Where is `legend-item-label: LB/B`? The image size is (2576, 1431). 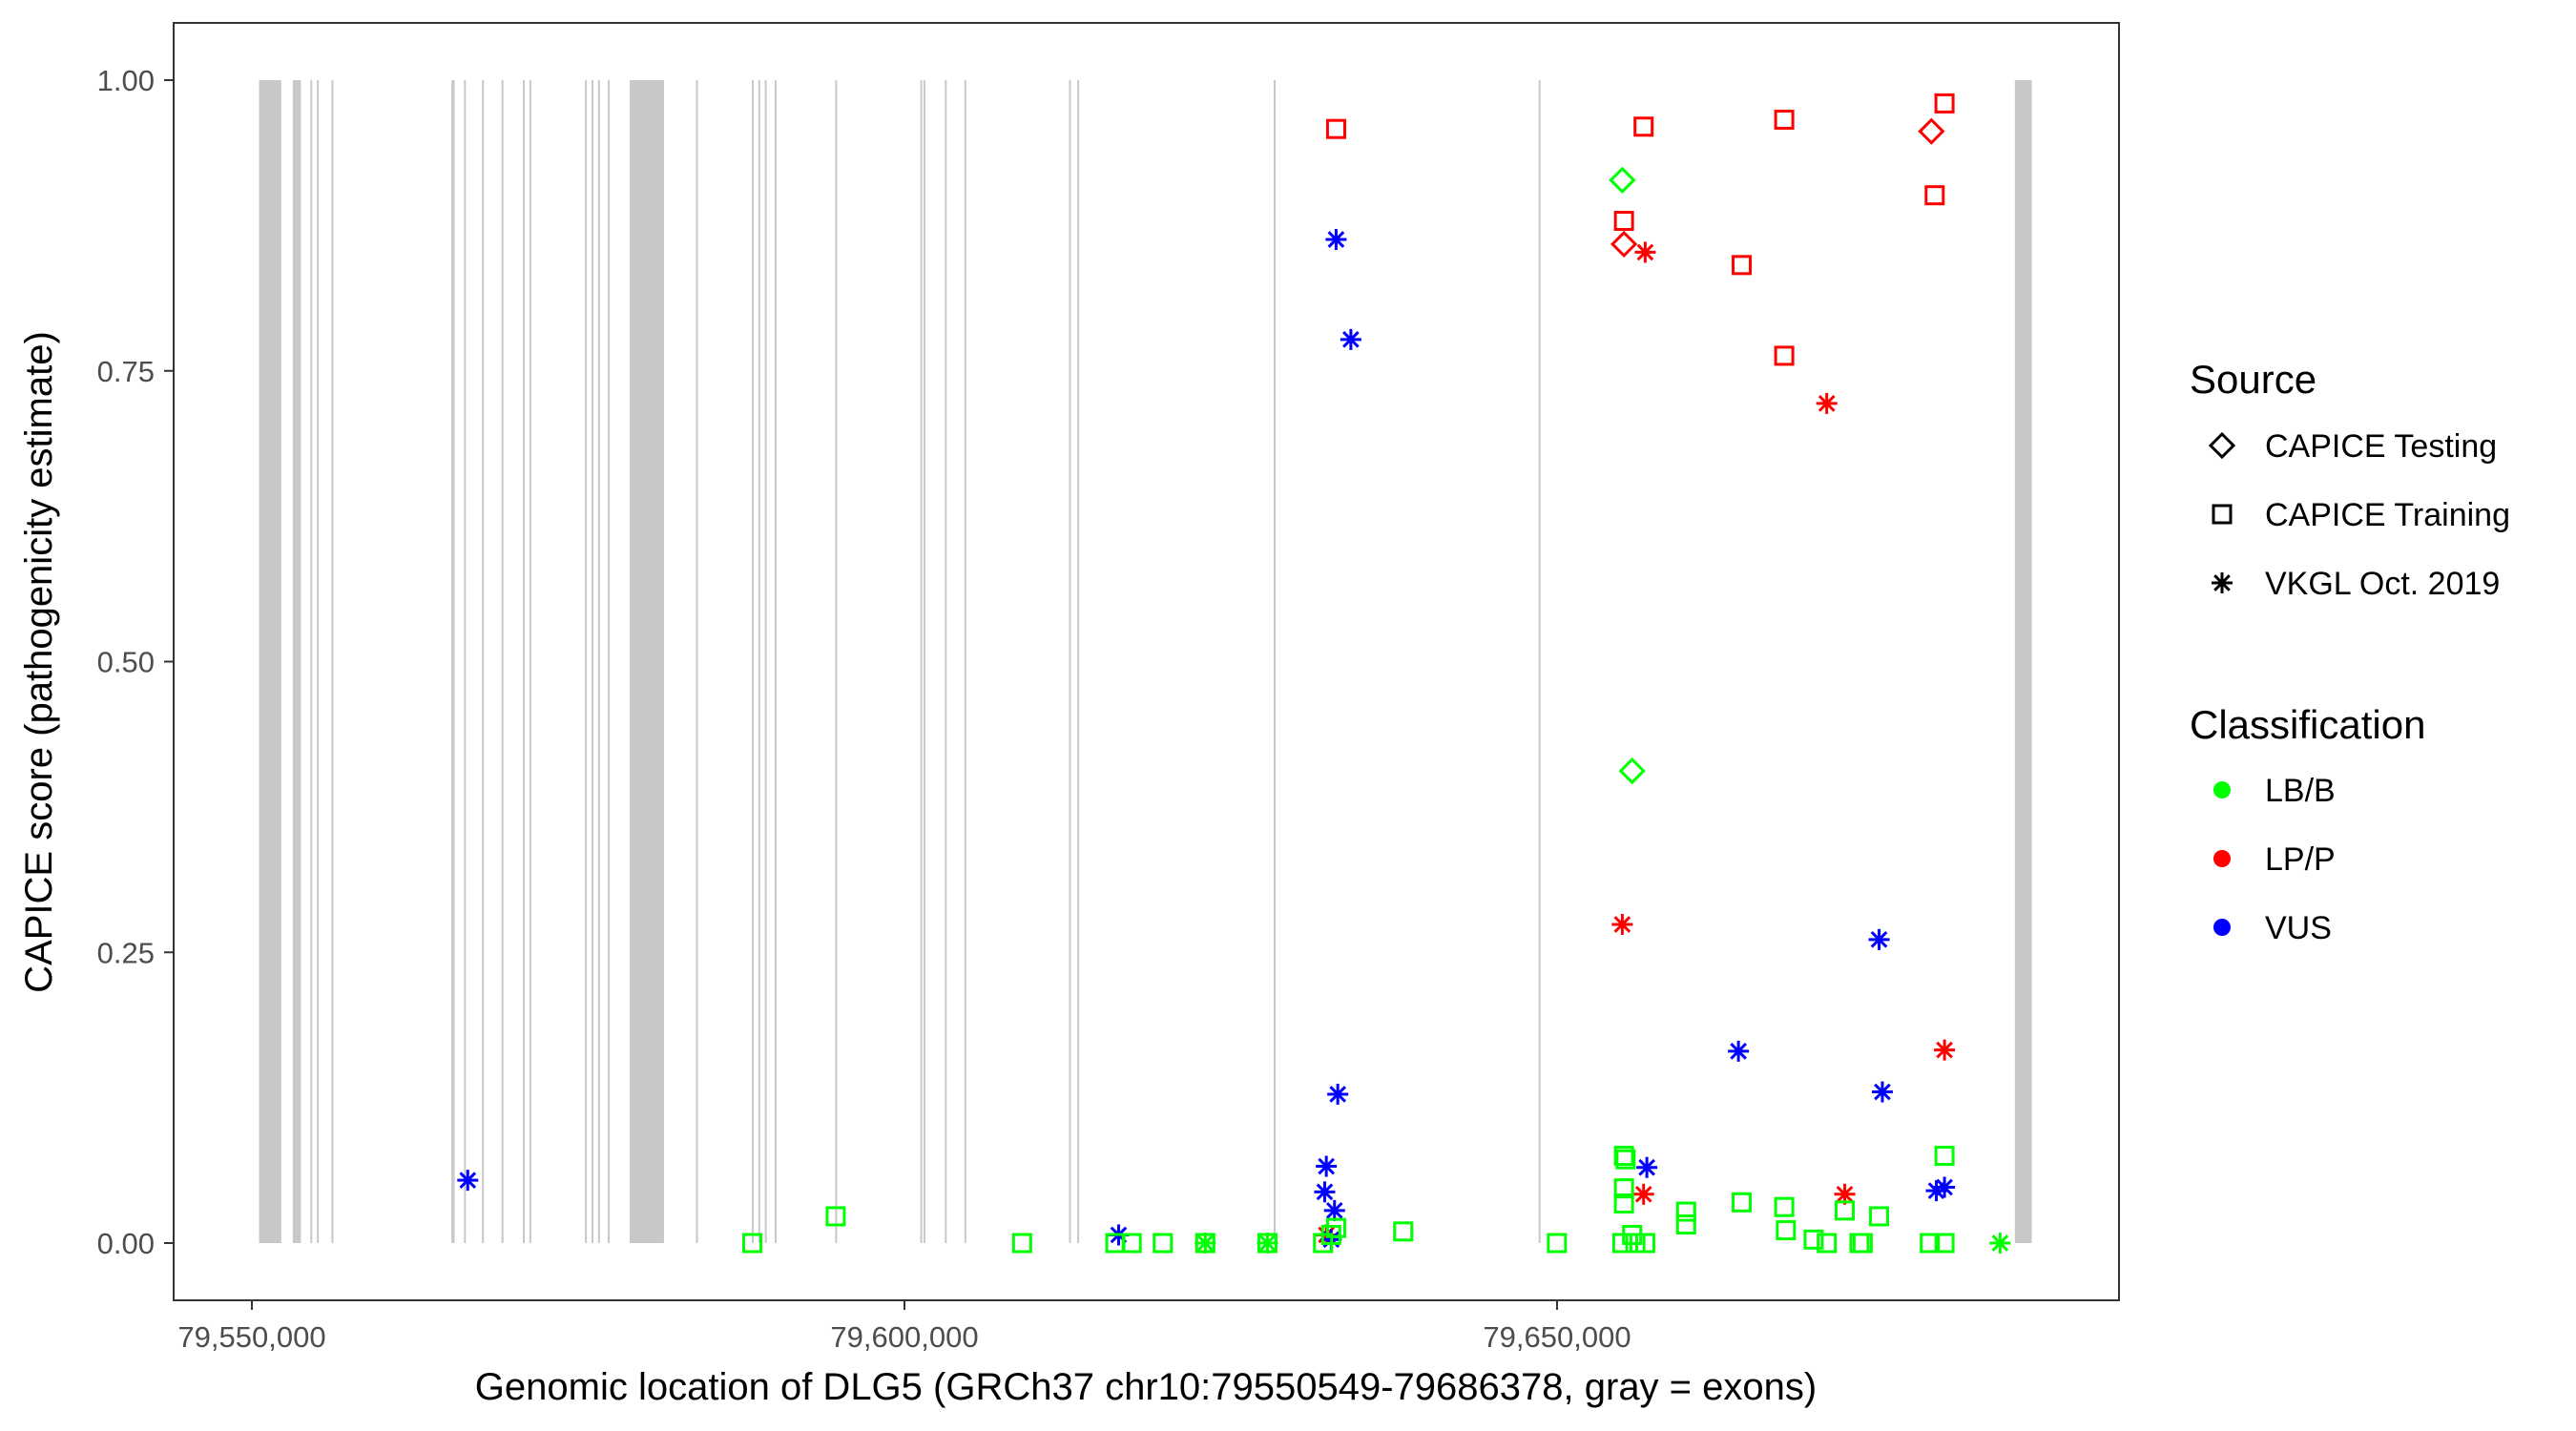 legend-item-label: LB/B is located at coordinates (2300, 791).